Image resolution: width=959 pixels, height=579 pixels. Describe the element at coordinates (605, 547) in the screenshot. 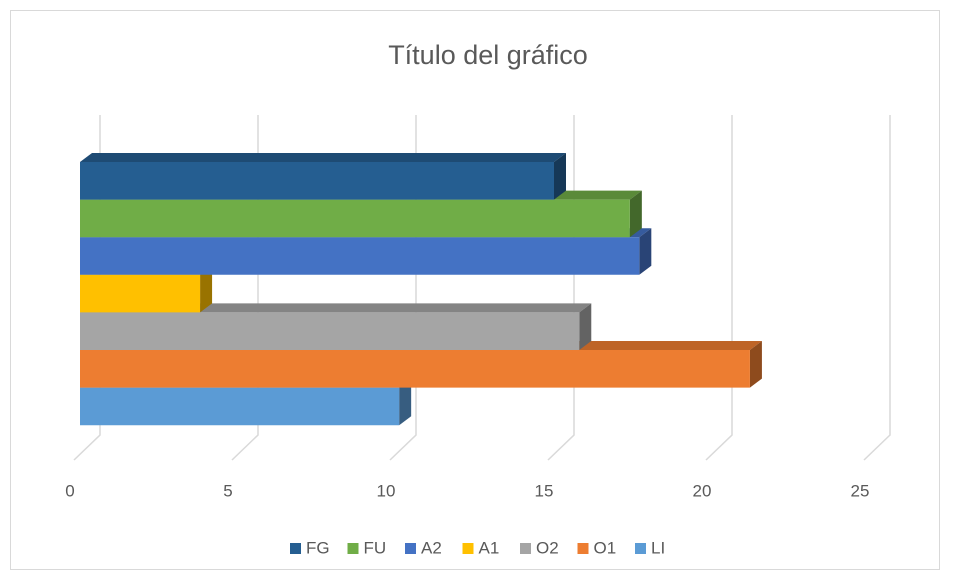

I see `legend-label: O1` at that location.